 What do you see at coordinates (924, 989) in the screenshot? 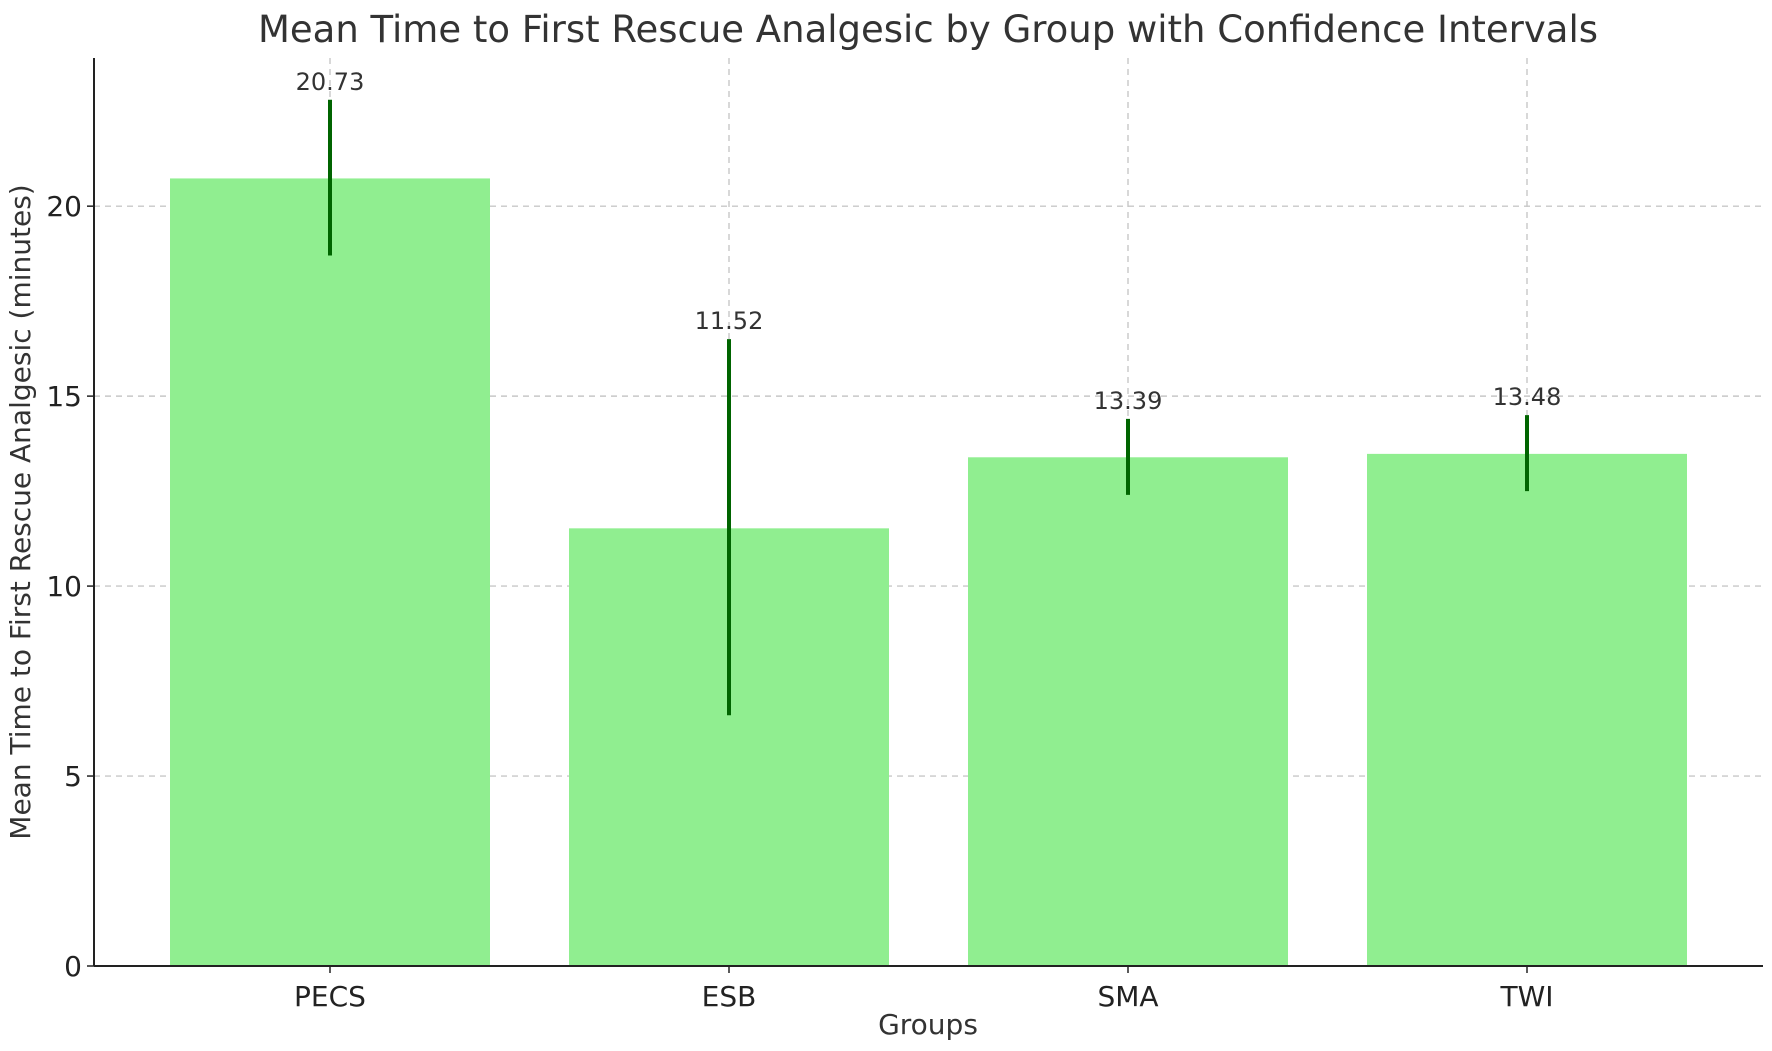
I see `x-tick-labels: PECS ESB SMA TWI` at bounding box center [924, 989].